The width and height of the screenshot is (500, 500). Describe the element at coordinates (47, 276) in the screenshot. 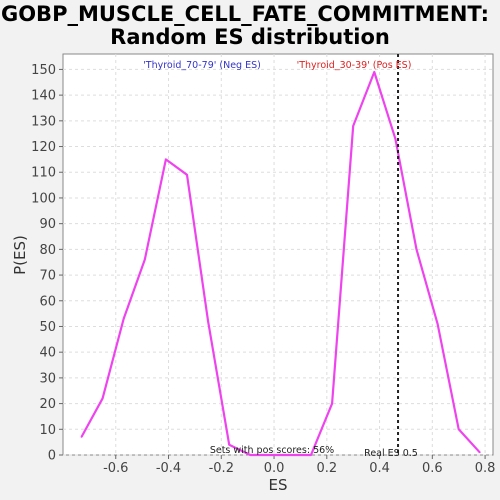

I see `y-tick-label: 70` at that location.